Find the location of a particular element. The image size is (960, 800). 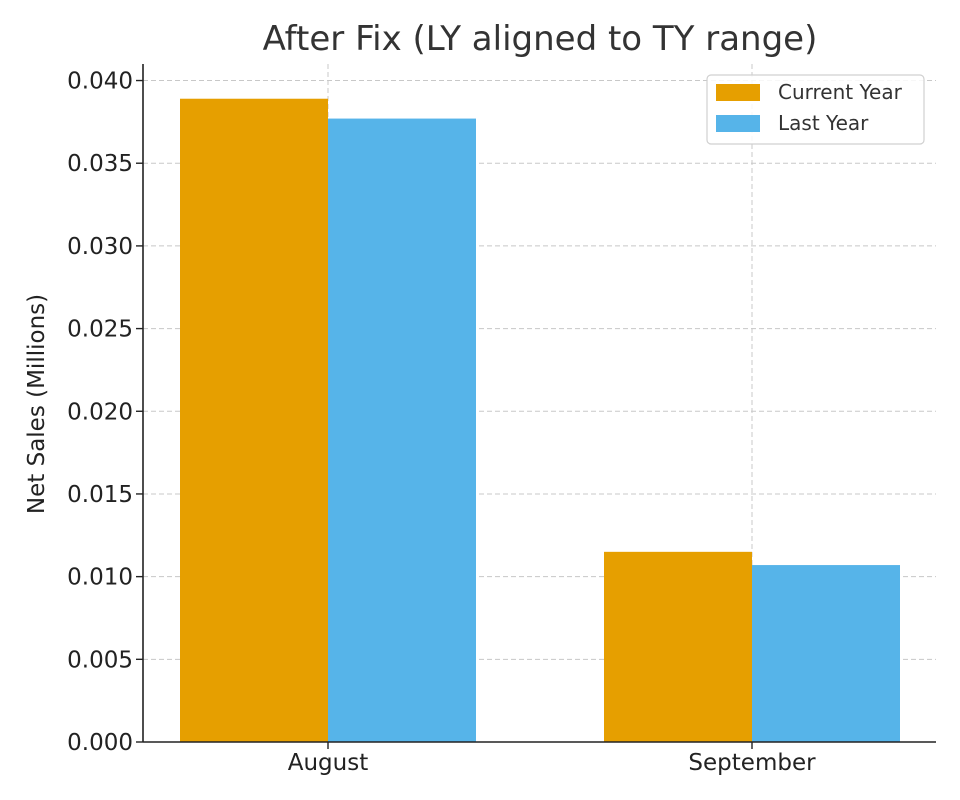

y-tick-label: 0.040 is located at coordinates (100, 82).